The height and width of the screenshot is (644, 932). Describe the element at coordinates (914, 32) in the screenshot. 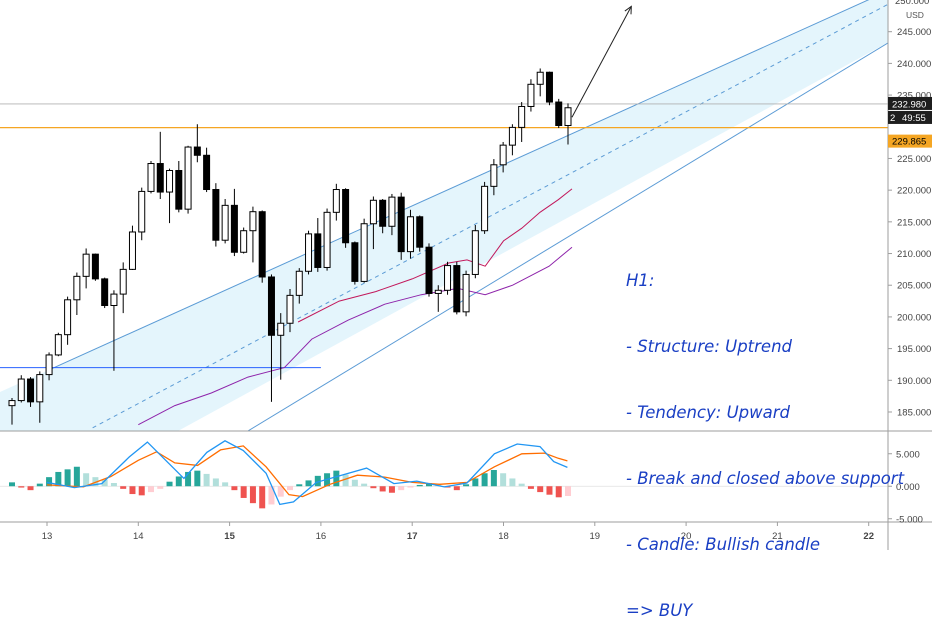

I see `price-tick-label: 245.000` at that location.